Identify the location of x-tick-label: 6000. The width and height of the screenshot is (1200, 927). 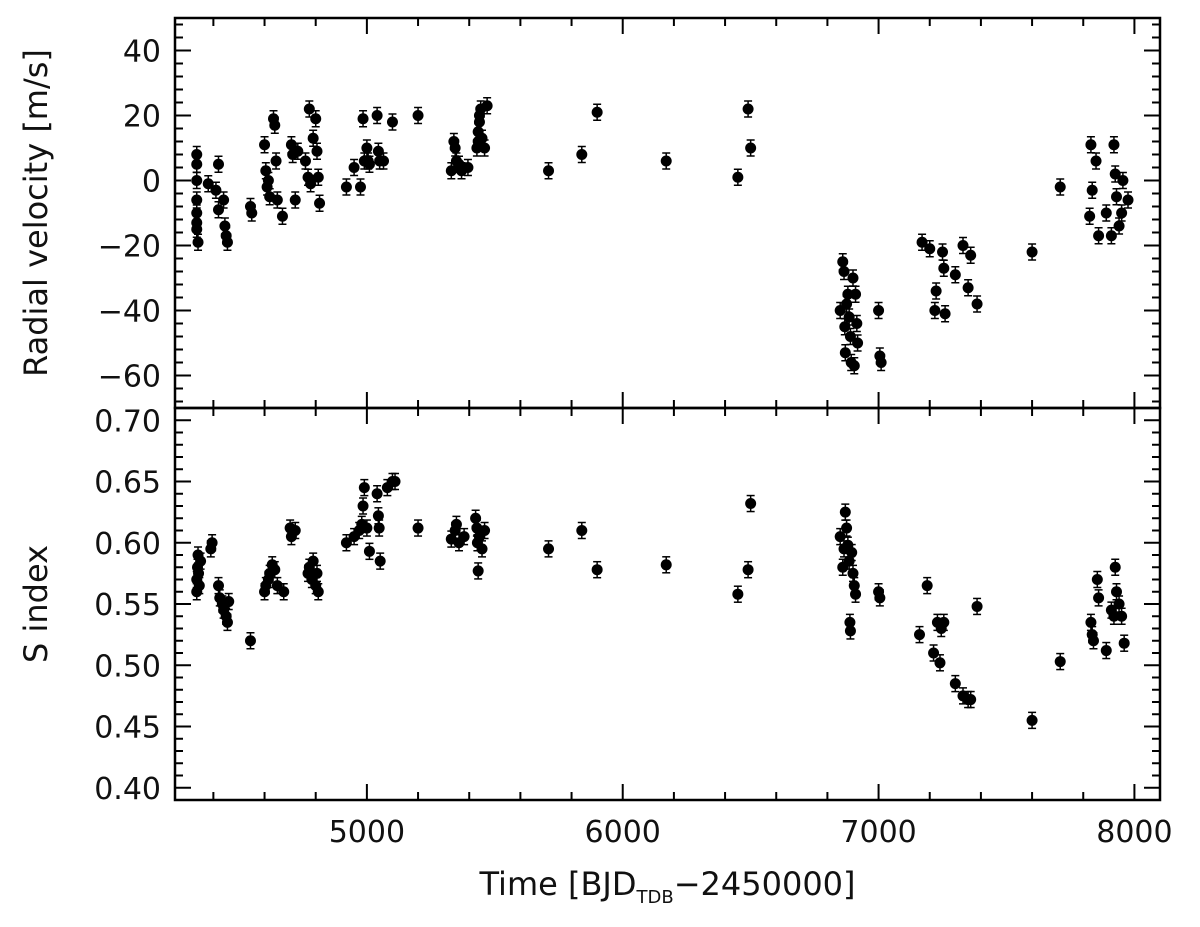
(623, 832).